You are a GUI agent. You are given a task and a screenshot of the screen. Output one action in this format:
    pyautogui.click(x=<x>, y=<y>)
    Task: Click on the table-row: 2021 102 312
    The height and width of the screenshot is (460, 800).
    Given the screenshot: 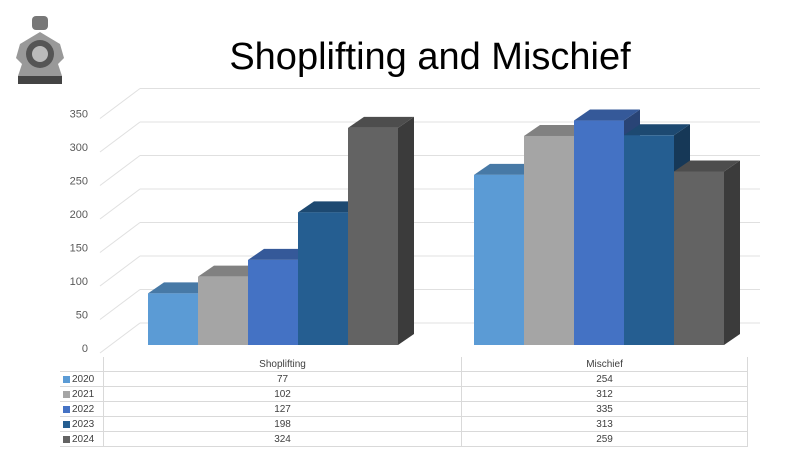 What is the action you would take?
    pyautogui.click(x=404, y=394)
    